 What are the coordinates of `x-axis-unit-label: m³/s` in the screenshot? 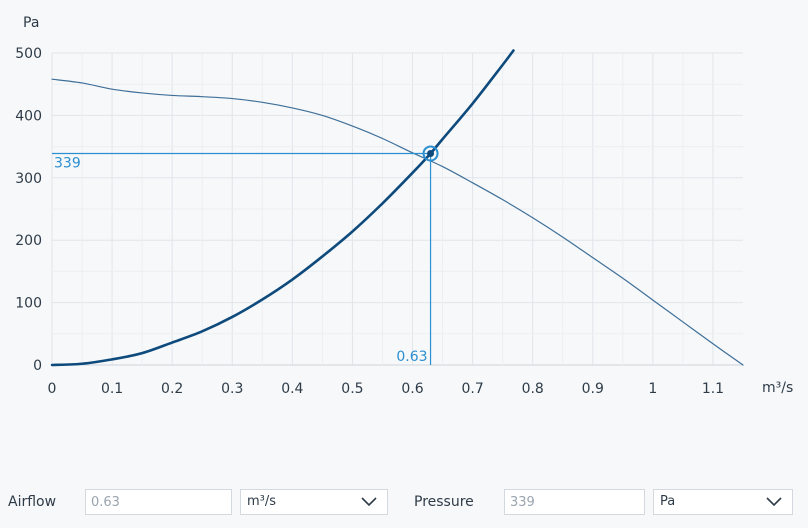 It's located at (777, 388).